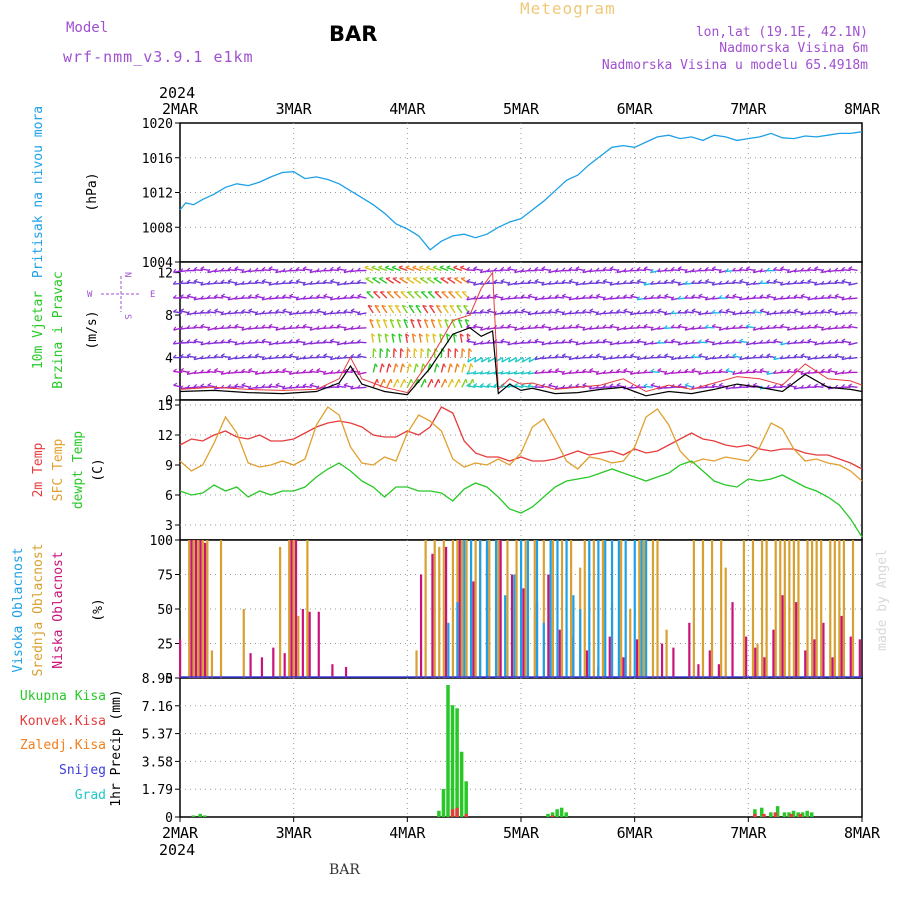 Image resolution: width=900 pixels, height=900 pixels. What do you see at coordinates (521, 499) in the screenshot?
I see `temp-line-dewpt` at bounding box center [521, 499].